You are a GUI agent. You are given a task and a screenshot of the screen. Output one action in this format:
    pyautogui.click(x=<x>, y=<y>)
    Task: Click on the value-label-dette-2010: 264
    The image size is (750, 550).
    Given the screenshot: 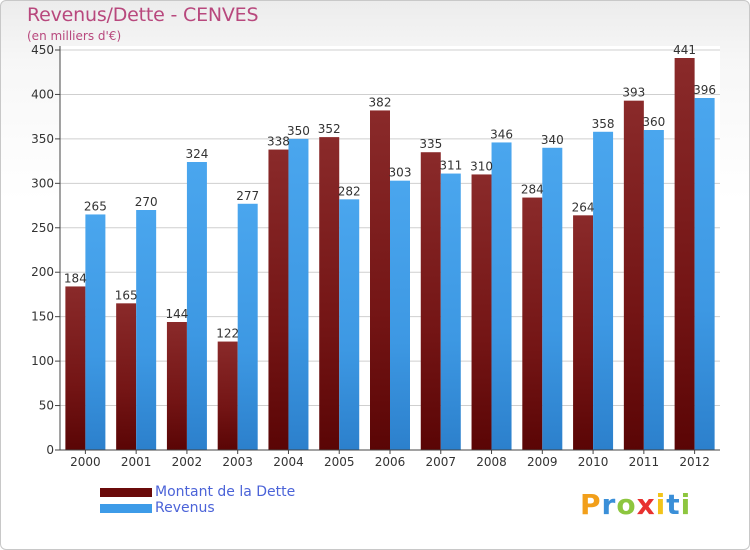 What is the action you would take?
    pyautogui.click(x=583, y=207)
    